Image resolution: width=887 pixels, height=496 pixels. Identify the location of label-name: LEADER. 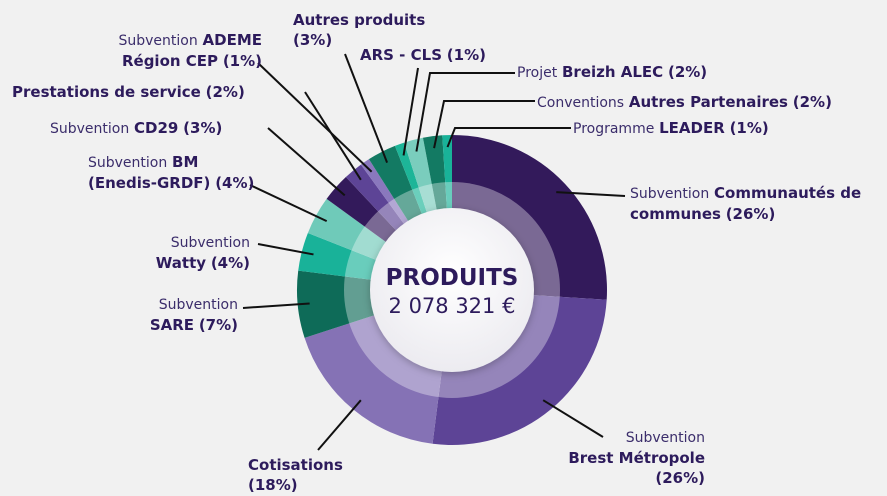
(692, 128).